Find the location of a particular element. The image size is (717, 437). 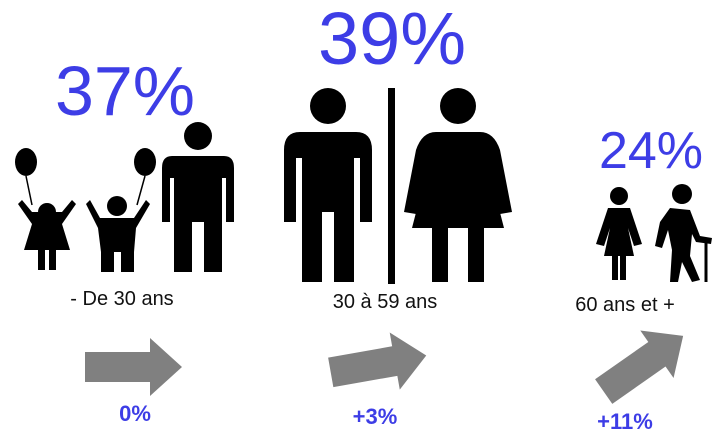

group-label: 30 à 59 ans is located at coordinates (385, 302).